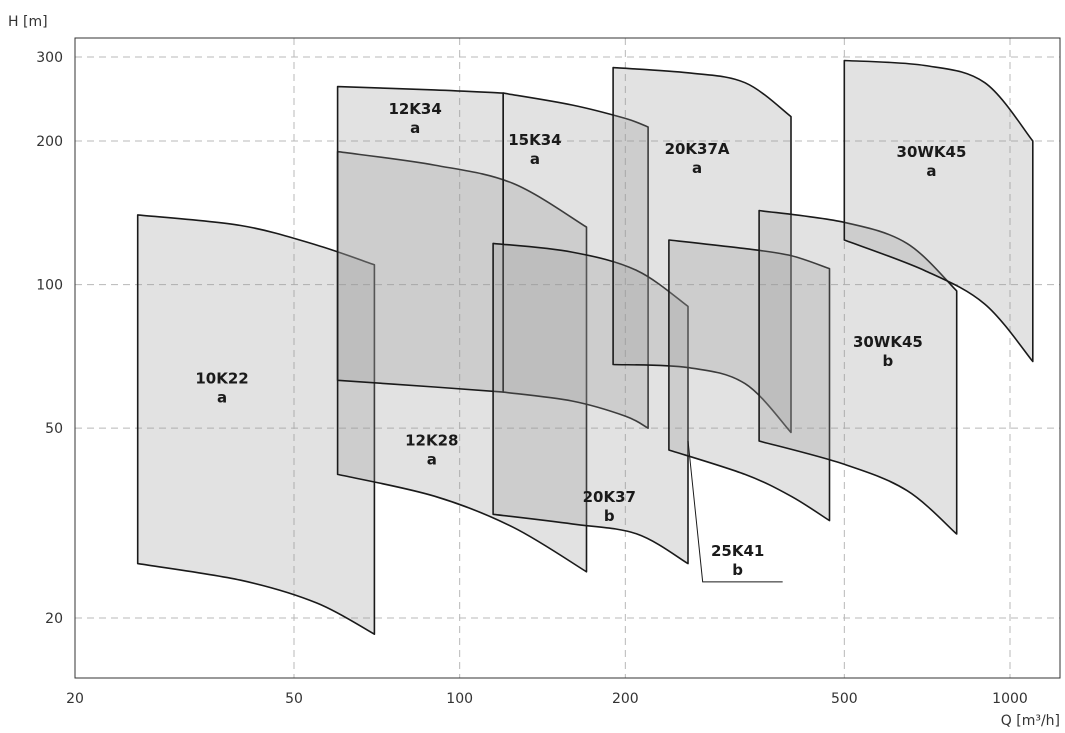 The width and height of the screenshot is (1065, 733). I want to click on region-10K22-outline, so click(256, 424).